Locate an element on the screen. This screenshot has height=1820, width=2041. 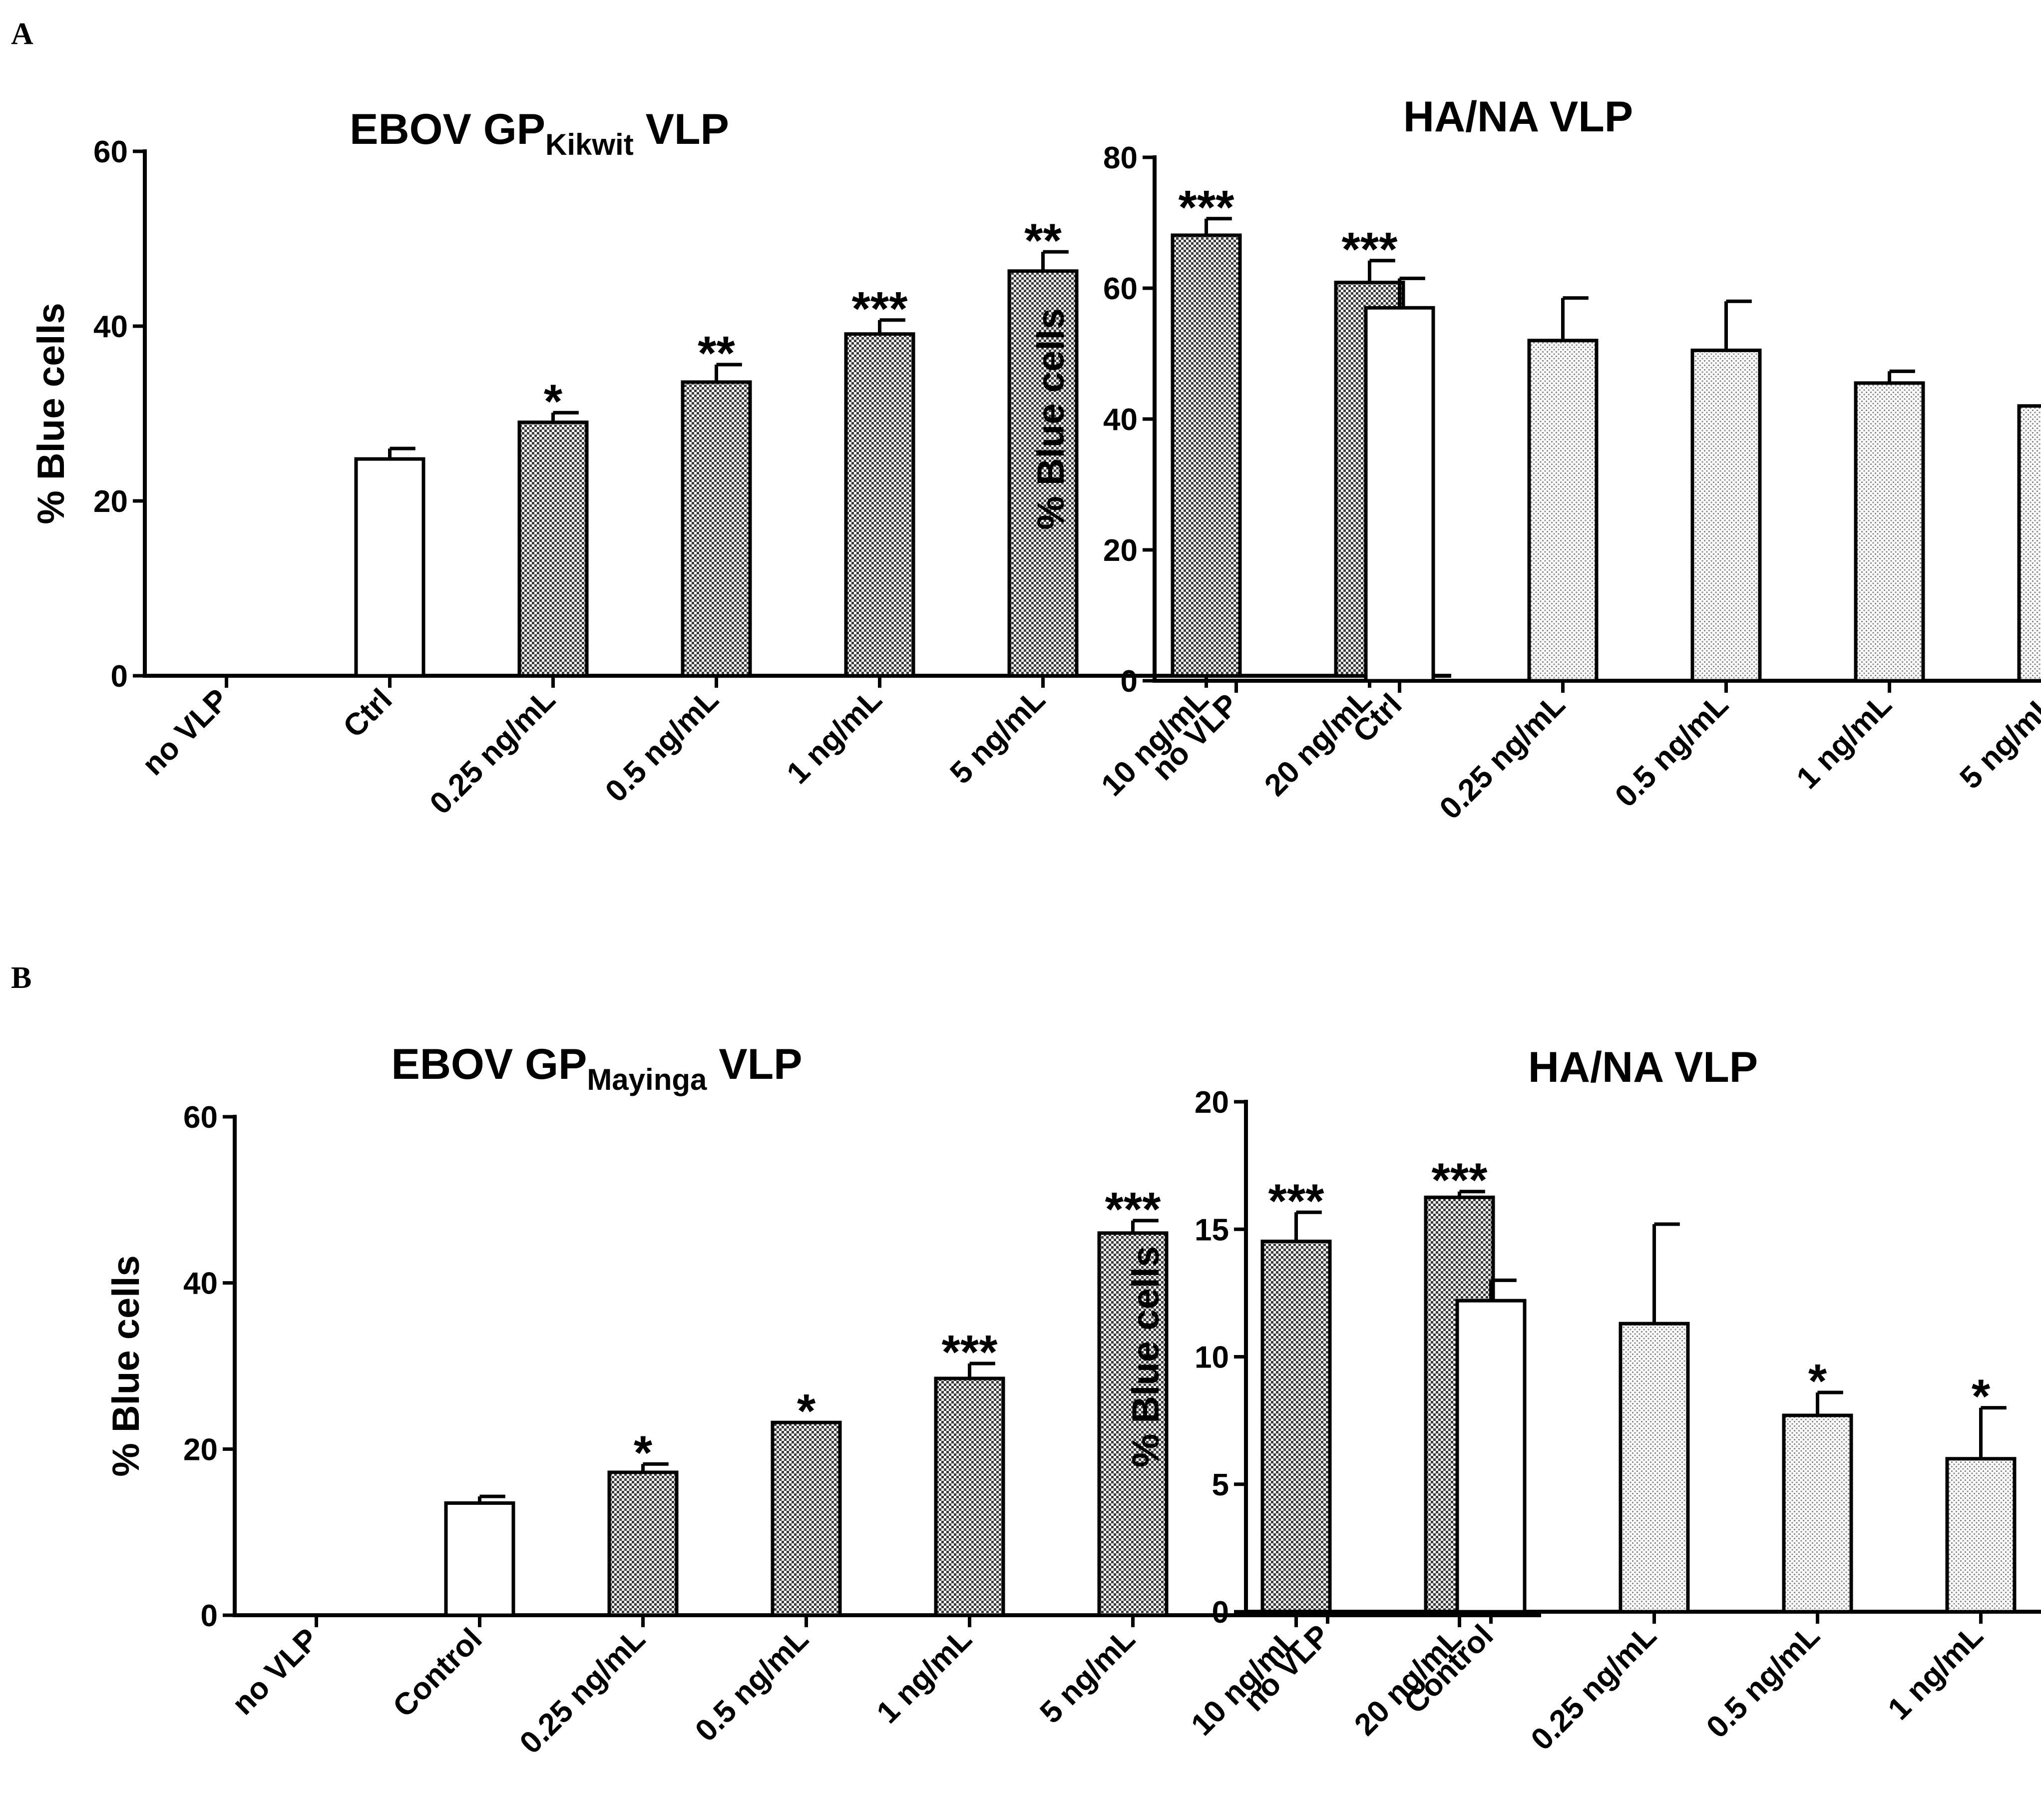
y-tick-label: 5 is located at coordinates (1220, 1485).